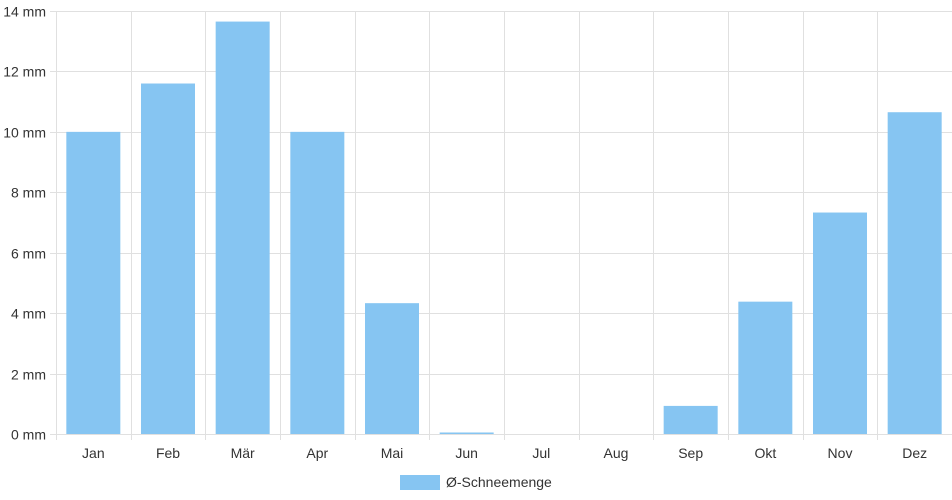 The width and height of the screenshot is (952, 500). I want to click on y-tick-label: 0 mm, so click(28, 435).